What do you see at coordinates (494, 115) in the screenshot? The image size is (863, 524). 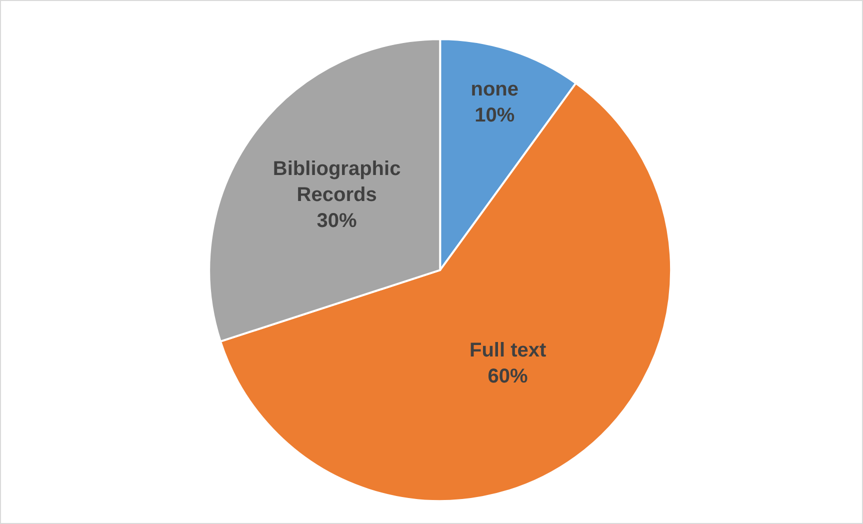 I see `data-label: 10%` at bounding box center [494, 115].